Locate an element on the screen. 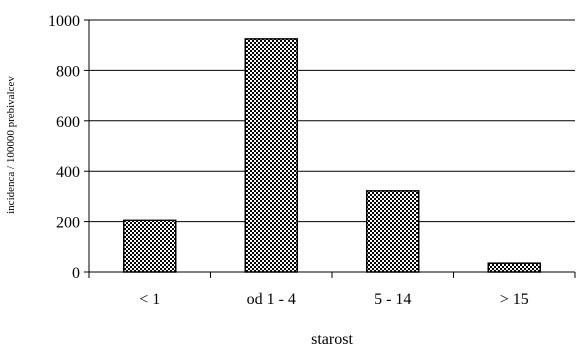 The image size is (587, 348). x-tick-label: < 1 is located at coordinates (149, 299).